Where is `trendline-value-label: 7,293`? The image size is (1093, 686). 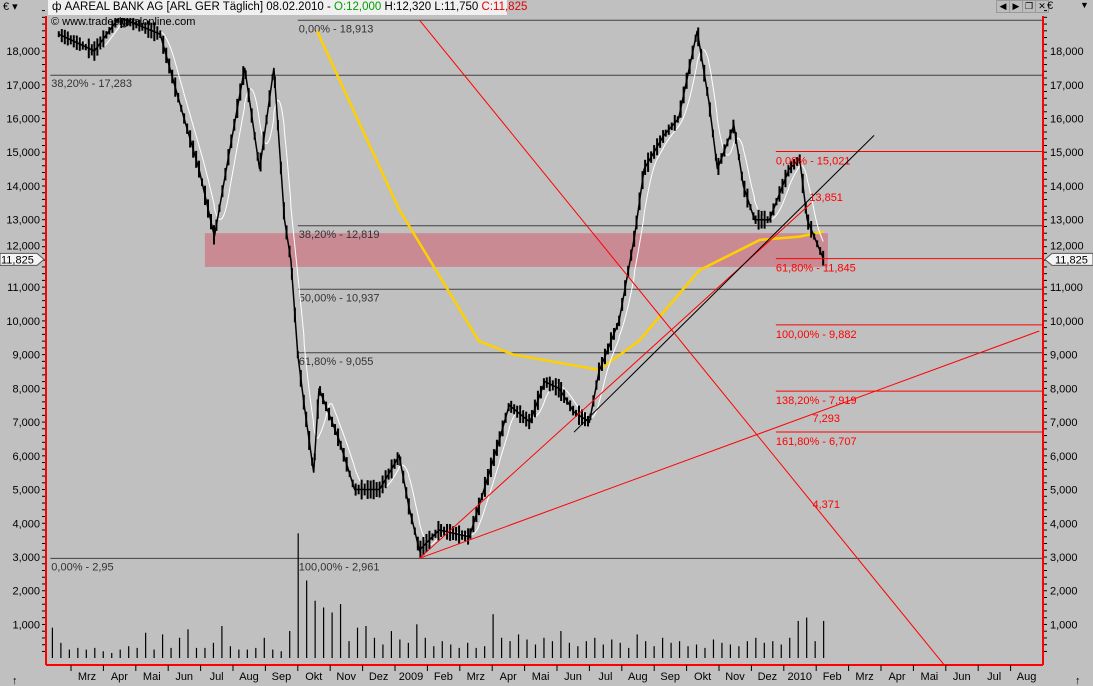
trendline-value-label: 7,293 is located at coordinates (826, 419).